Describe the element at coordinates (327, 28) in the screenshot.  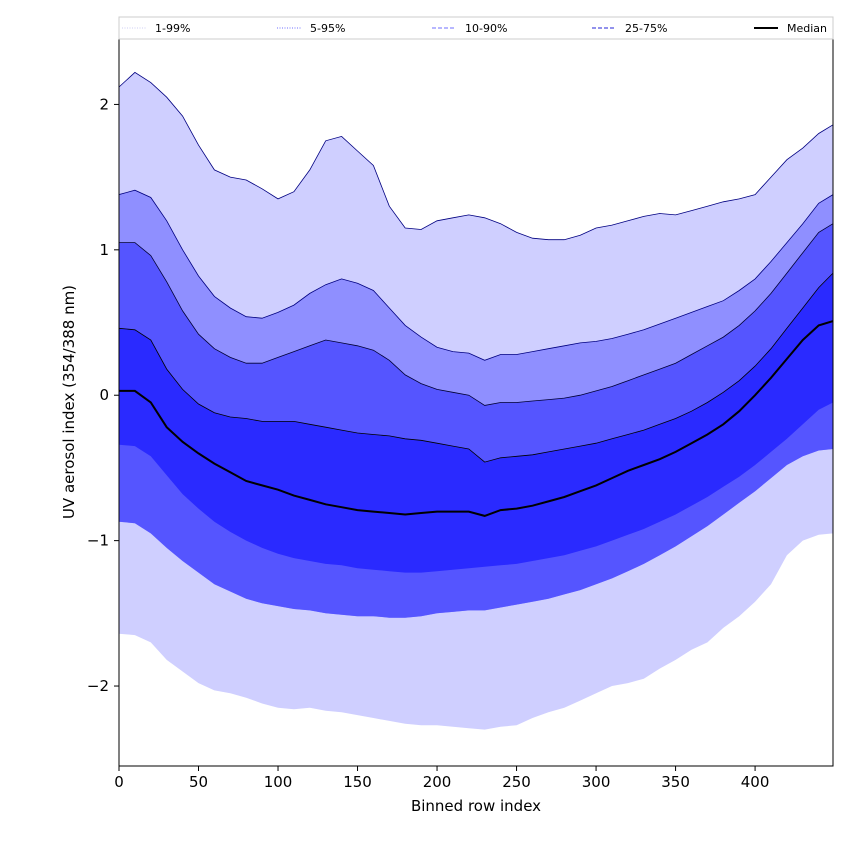
I see `legend-label: 5-95%` at that location.